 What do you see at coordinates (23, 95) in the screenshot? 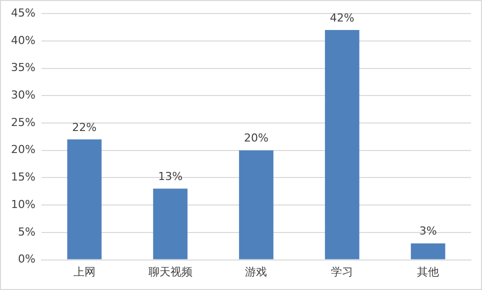
I see `y-tick-label: 30%` at bounding box center [23, 95].